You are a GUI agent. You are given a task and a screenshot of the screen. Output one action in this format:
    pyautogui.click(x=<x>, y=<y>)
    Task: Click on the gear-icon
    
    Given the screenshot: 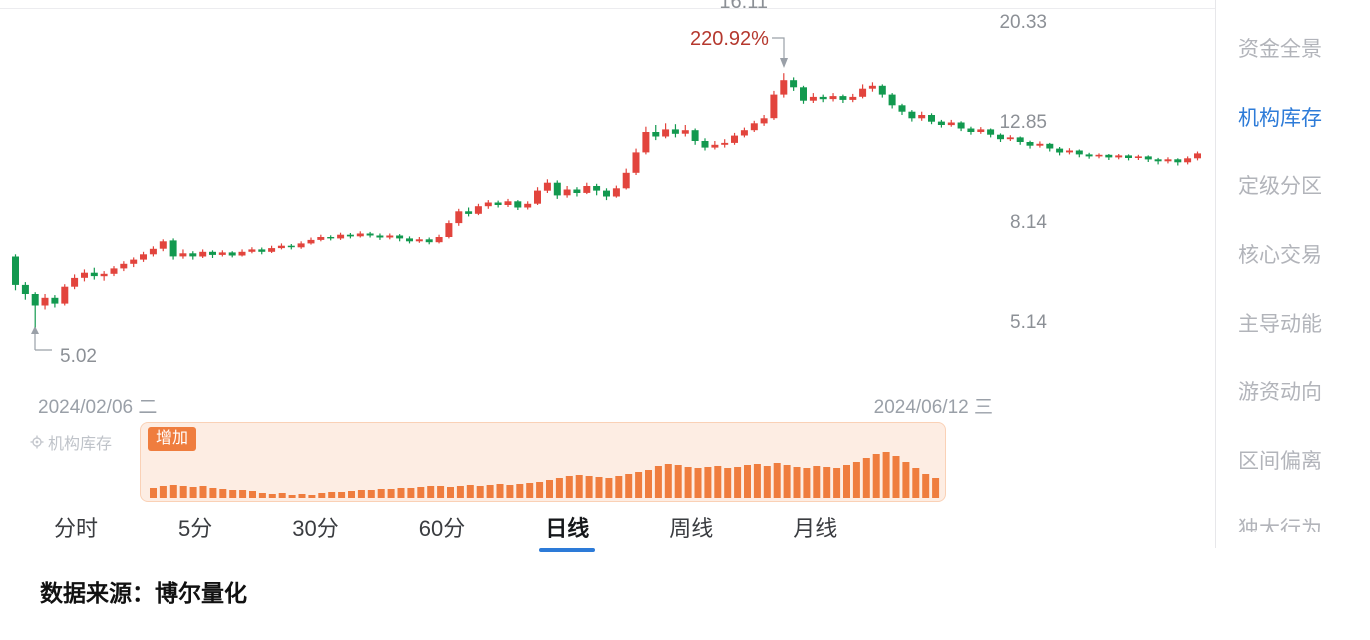 What is the action you would take?
    pyautogui.click(x=37, y=442)
    